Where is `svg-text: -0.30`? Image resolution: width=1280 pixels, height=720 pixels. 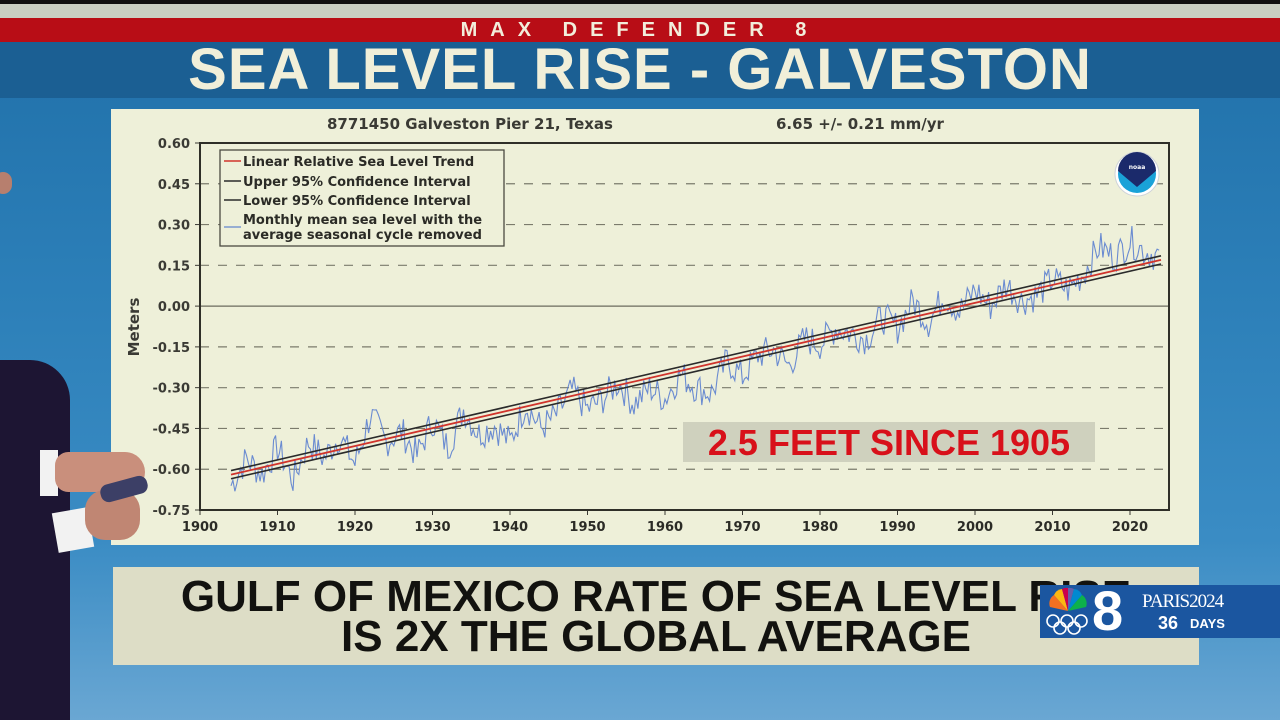 svg-text: -0.30 is located at coordinates (171, 389).